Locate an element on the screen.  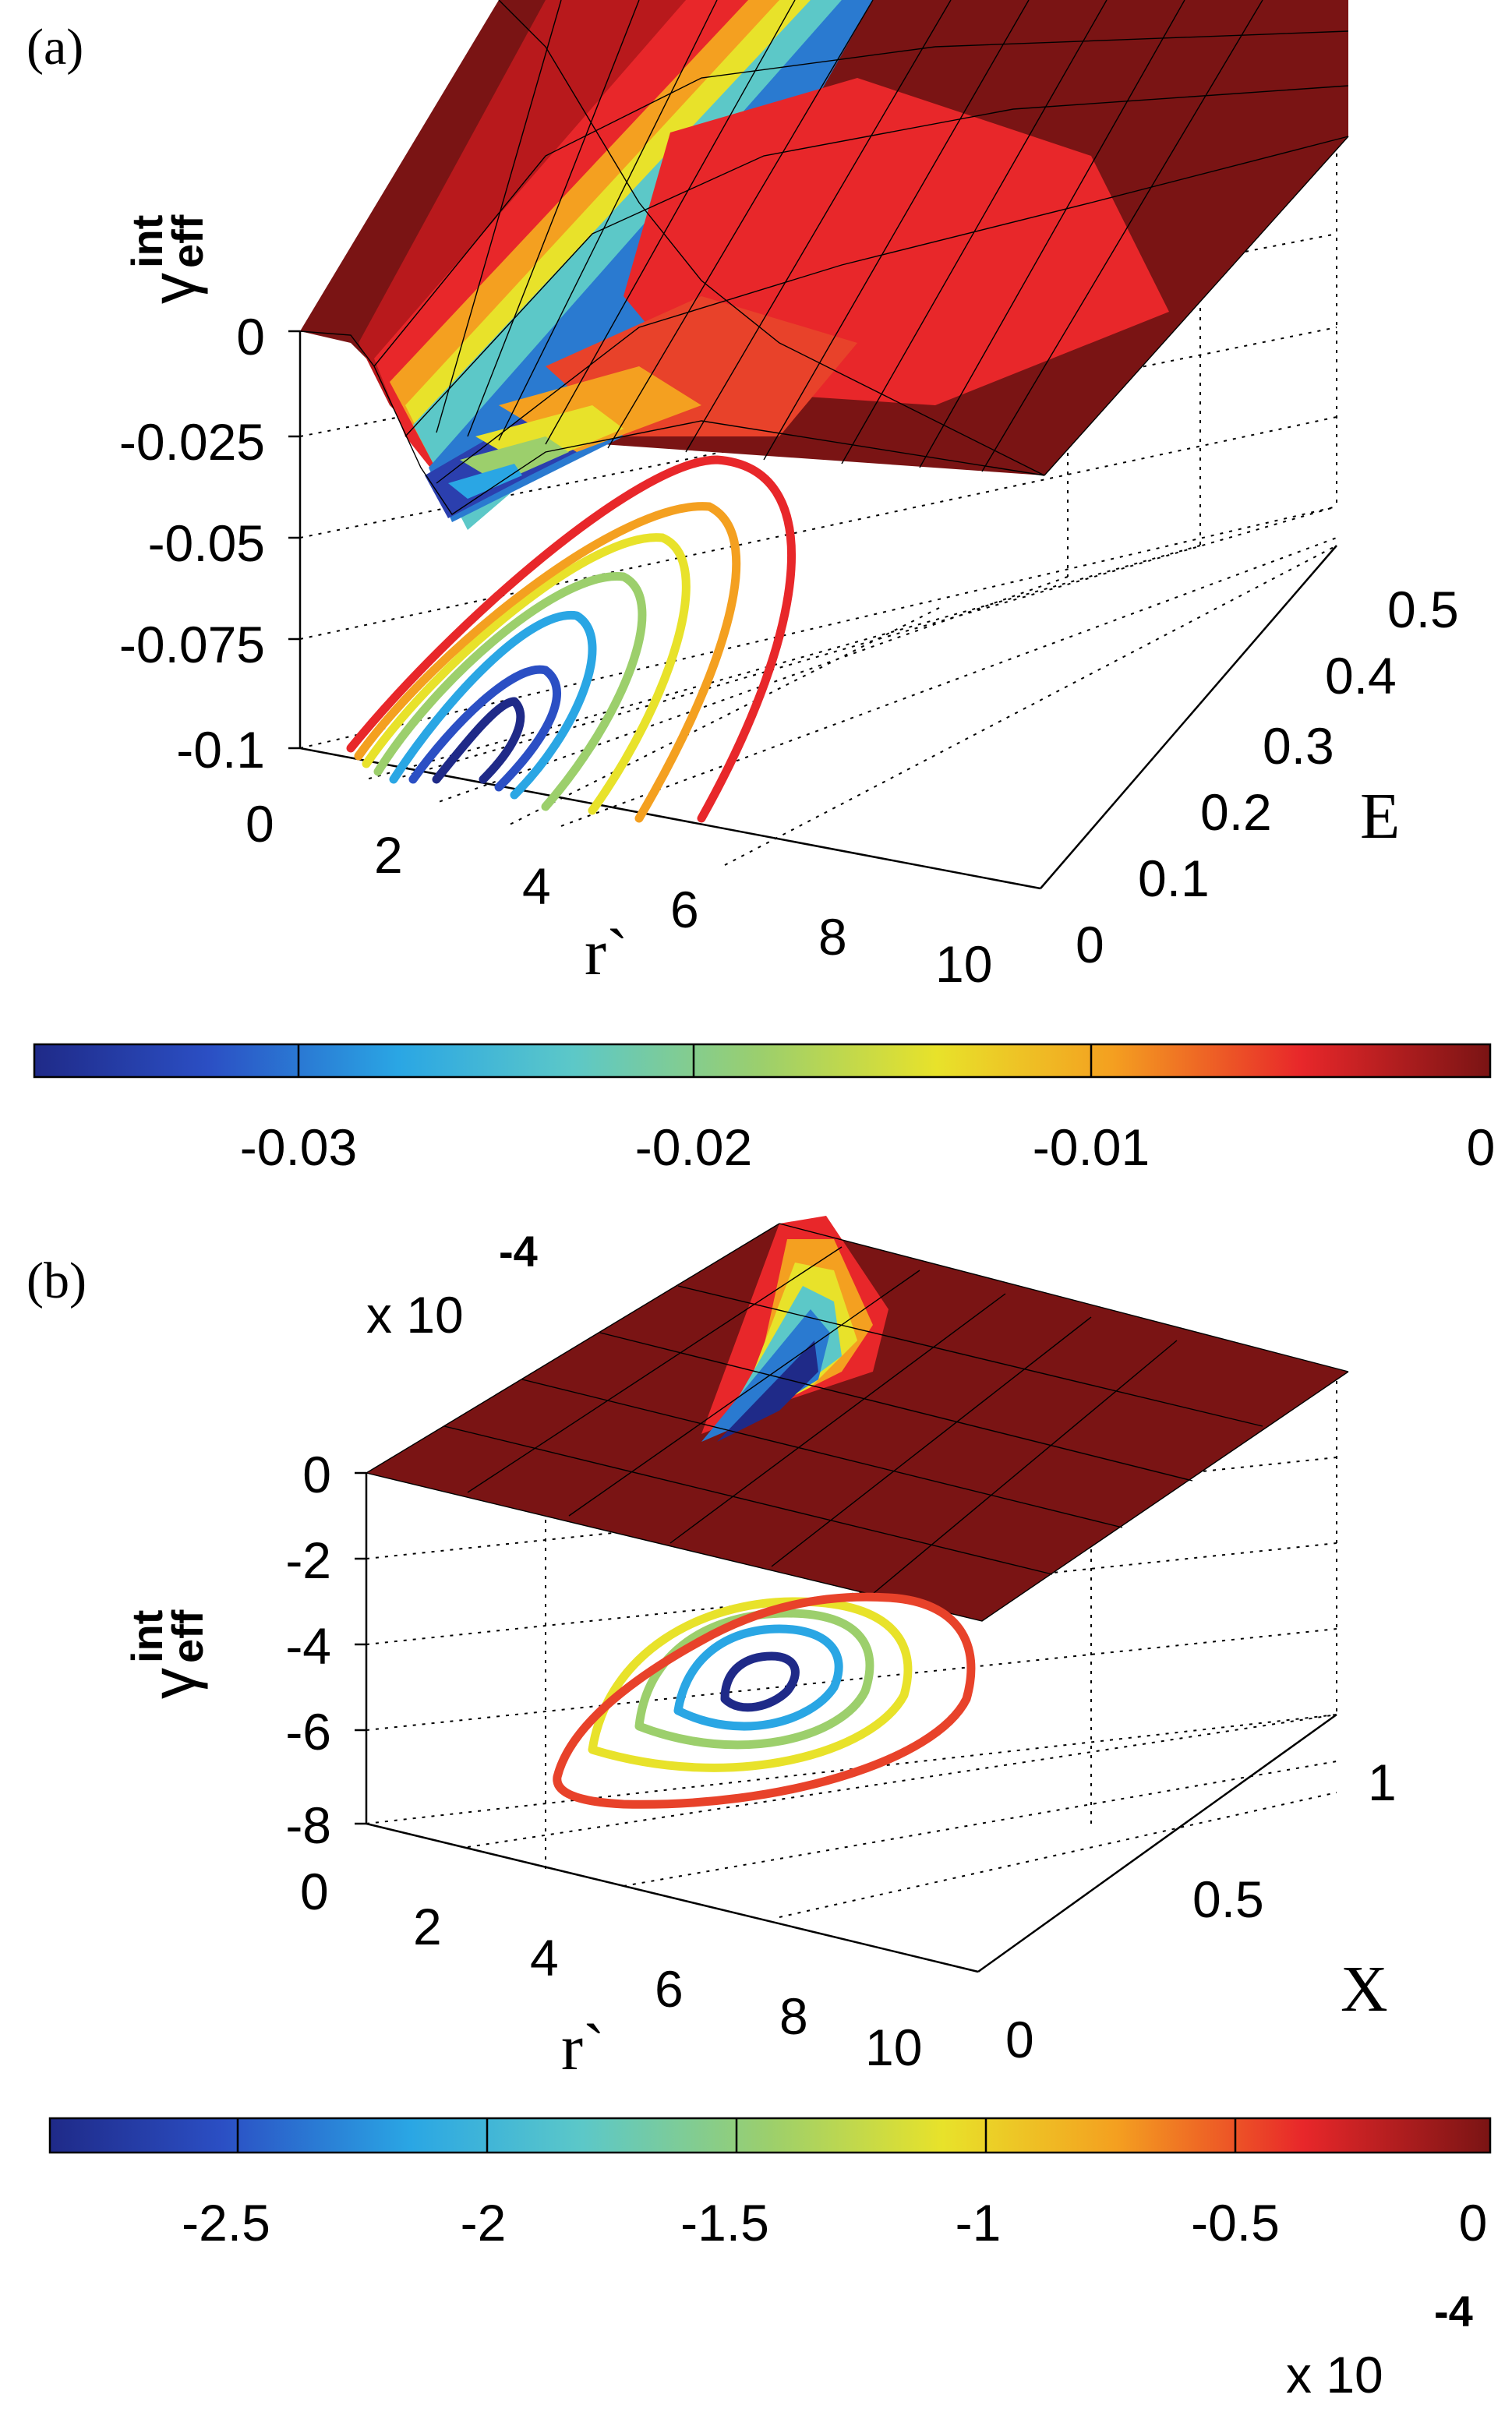
a-contours is located at coordinates (571, 639).